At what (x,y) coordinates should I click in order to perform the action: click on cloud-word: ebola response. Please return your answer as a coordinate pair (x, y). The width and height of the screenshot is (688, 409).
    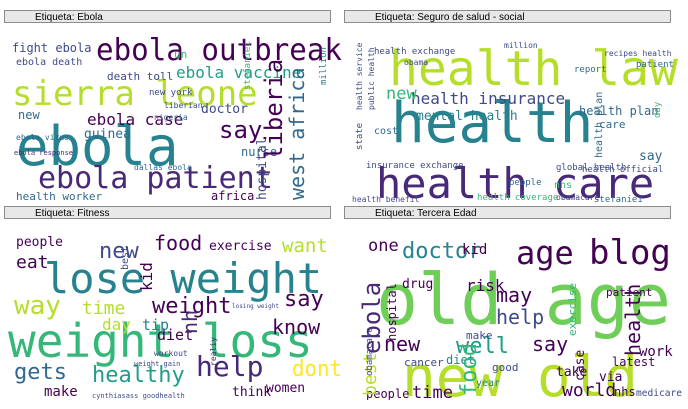
    Looking at the image, I should click on (43, 153).